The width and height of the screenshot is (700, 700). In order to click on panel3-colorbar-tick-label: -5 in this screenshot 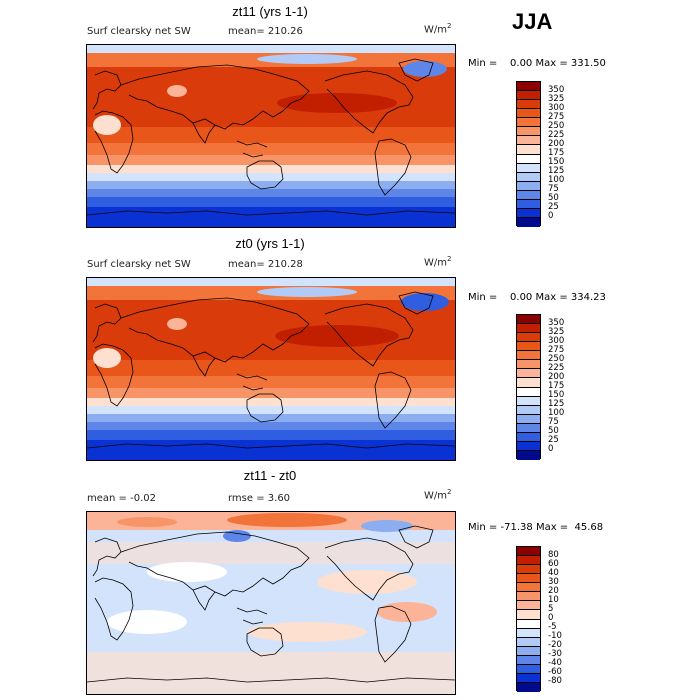, I will do `click(552, 627)`.